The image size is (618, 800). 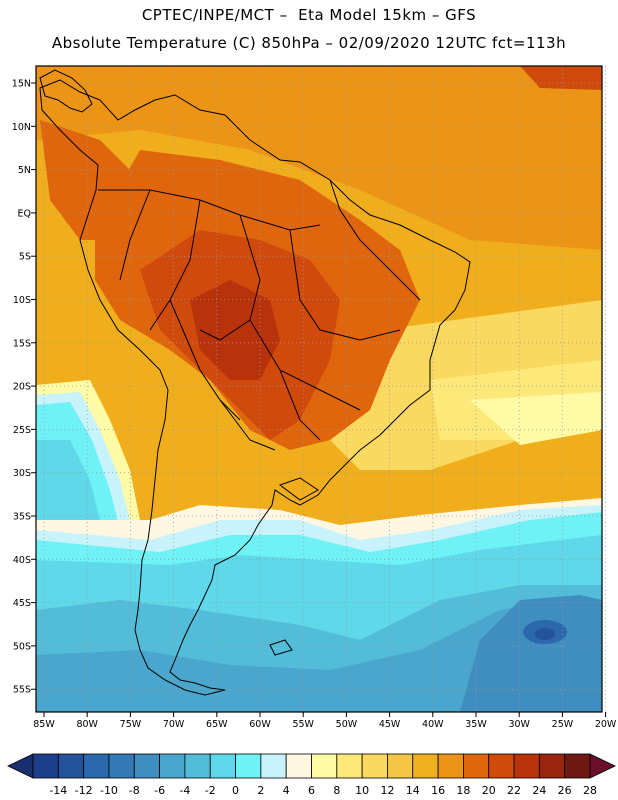 I want to click on colorbar-label: 8, so click(x=336, y=790).